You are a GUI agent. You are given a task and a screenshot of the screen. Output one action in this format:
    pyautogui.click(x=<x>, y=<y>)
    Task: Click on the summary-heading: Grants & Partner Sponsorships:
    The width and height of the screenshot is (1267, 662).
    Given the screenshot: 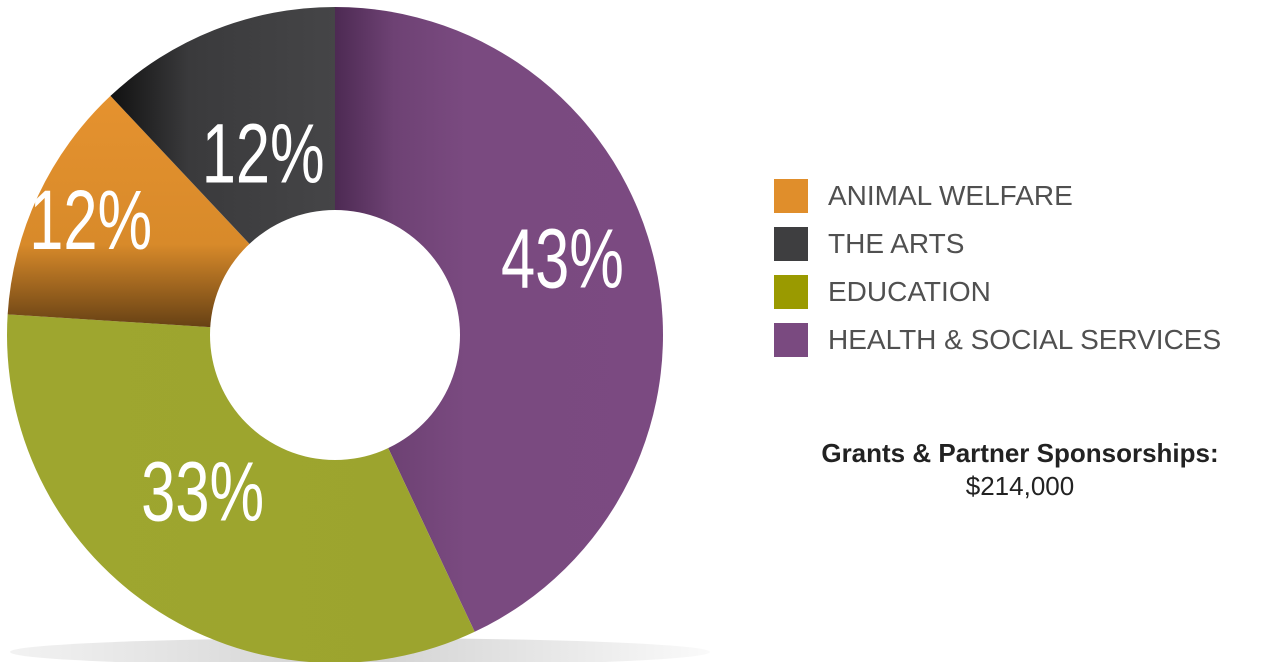 What is the action you would take?
    pyautogui.click(x=1020, y=453)
    